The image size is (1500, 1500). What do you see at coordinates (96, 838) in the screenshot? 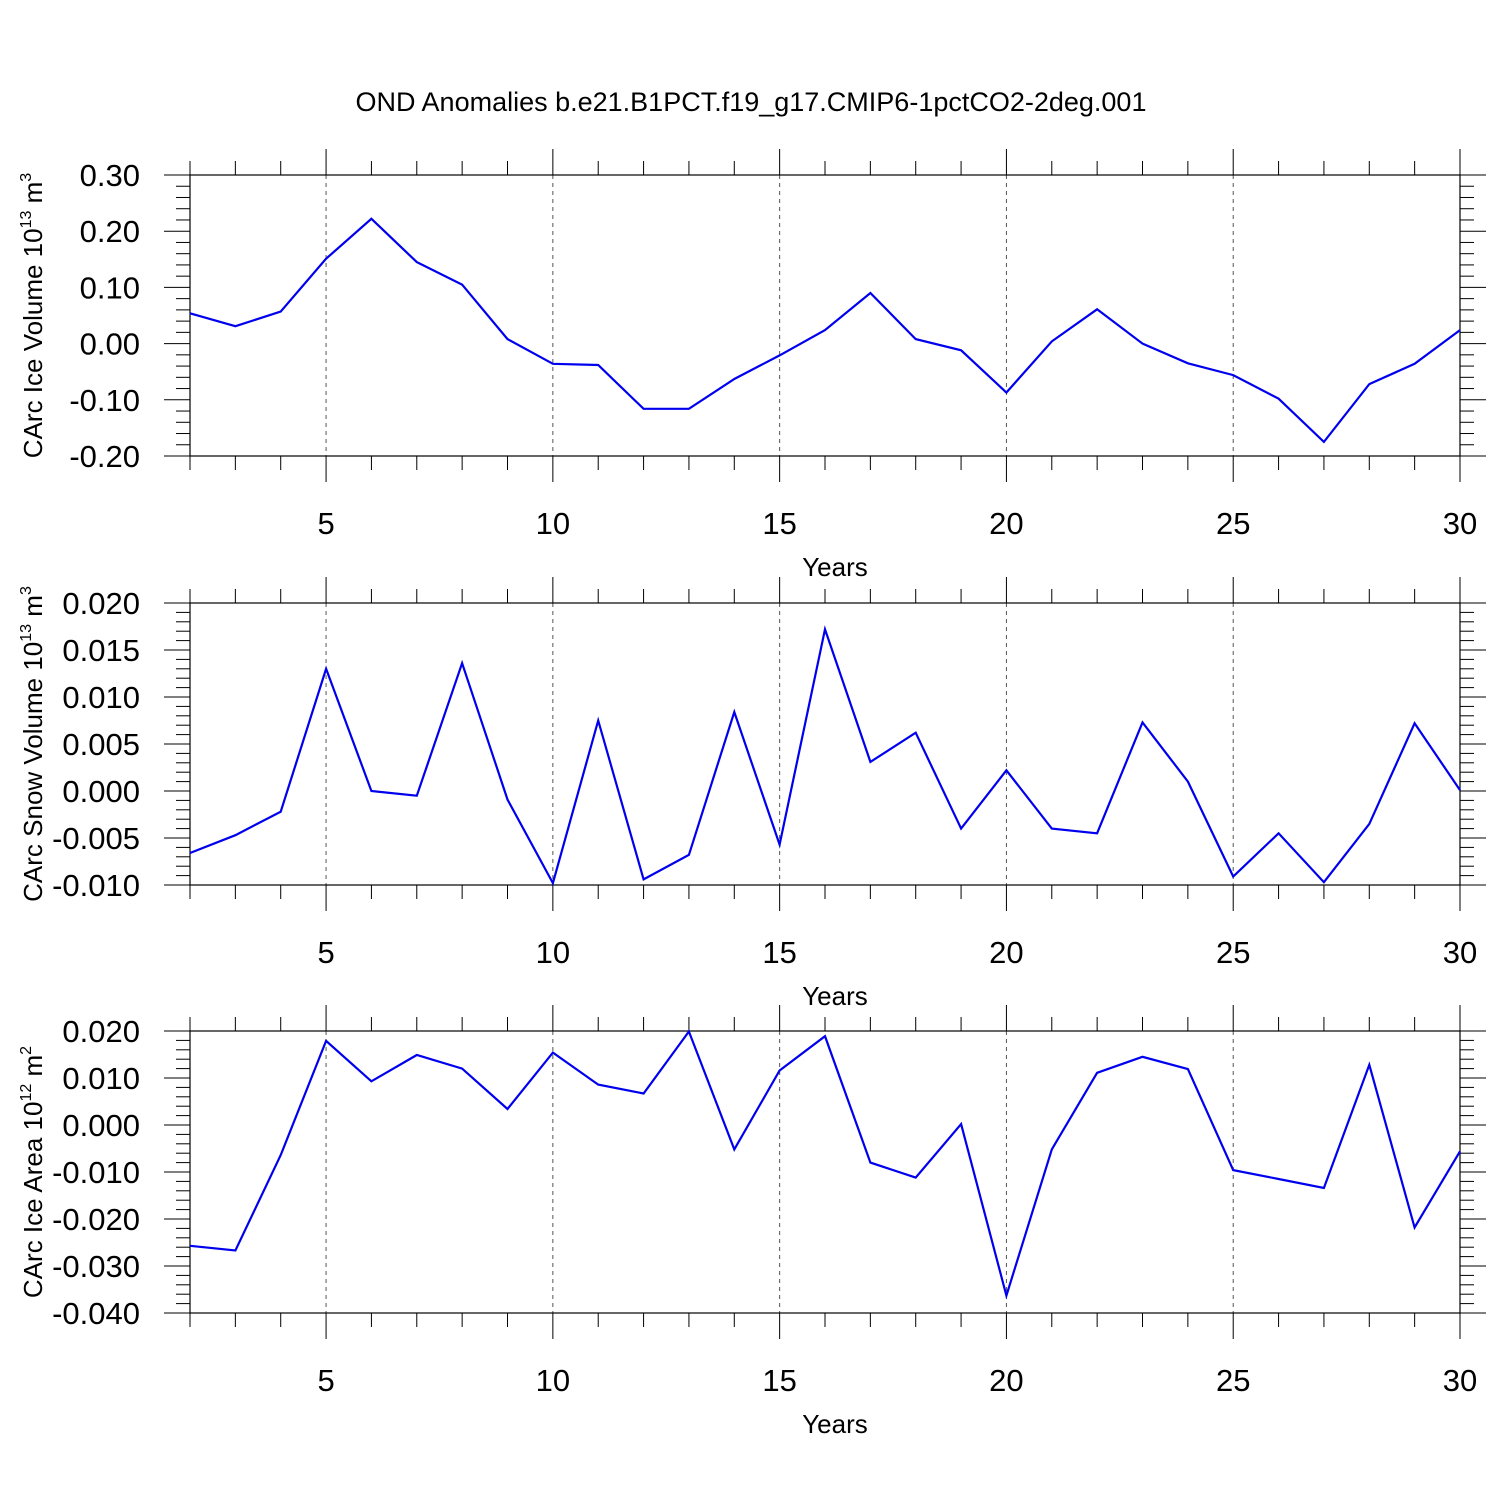
I see `y-tick-label: -0.005` at bounding box center [96, 838].